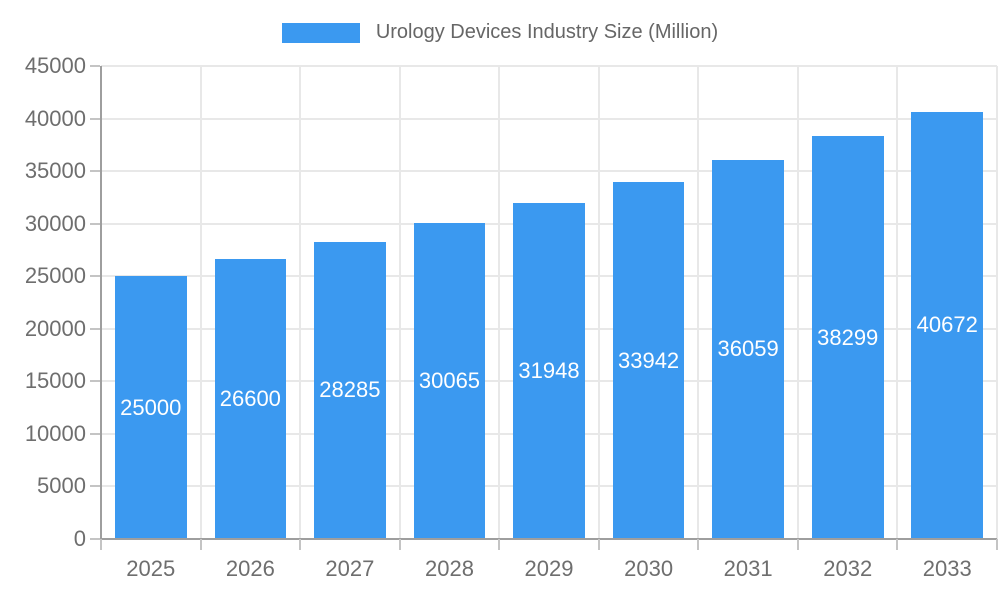  I want to click on x-axis-tick-label: 2028, so click(449, 568).